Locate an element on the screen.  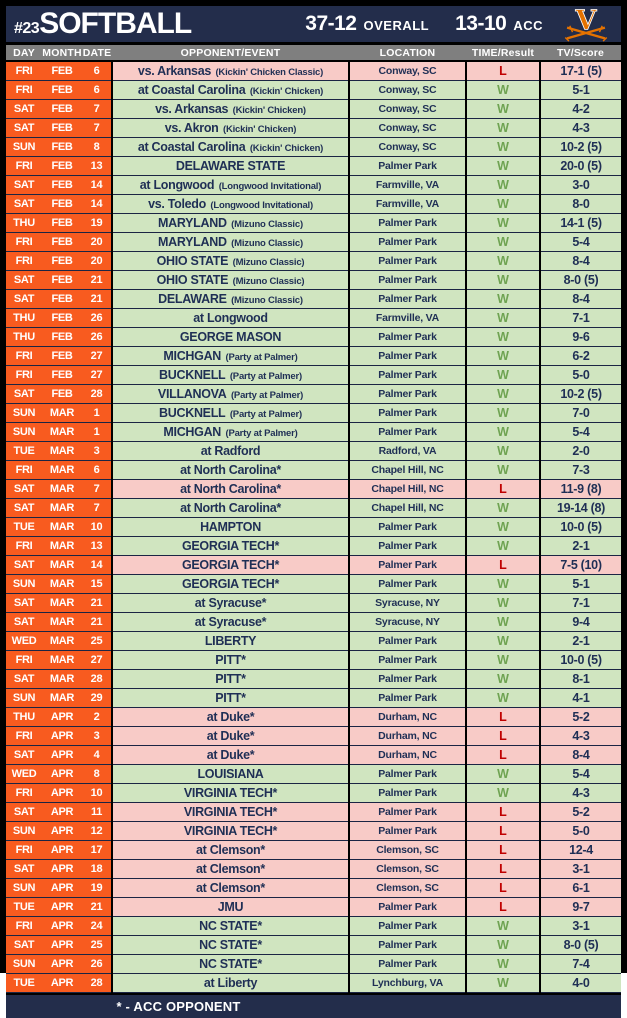
virginia-v-sabre-logo-icon: V is located at coordinates (586, 24).